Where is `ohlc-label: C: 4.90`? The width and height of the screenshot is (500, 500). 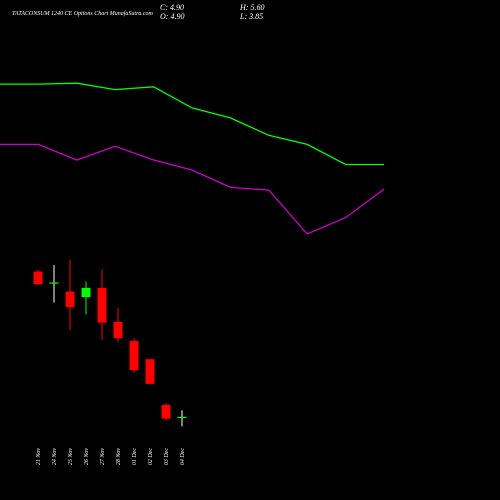
ohlc-label: C: 4.90 is located at coordinates (172, 7).